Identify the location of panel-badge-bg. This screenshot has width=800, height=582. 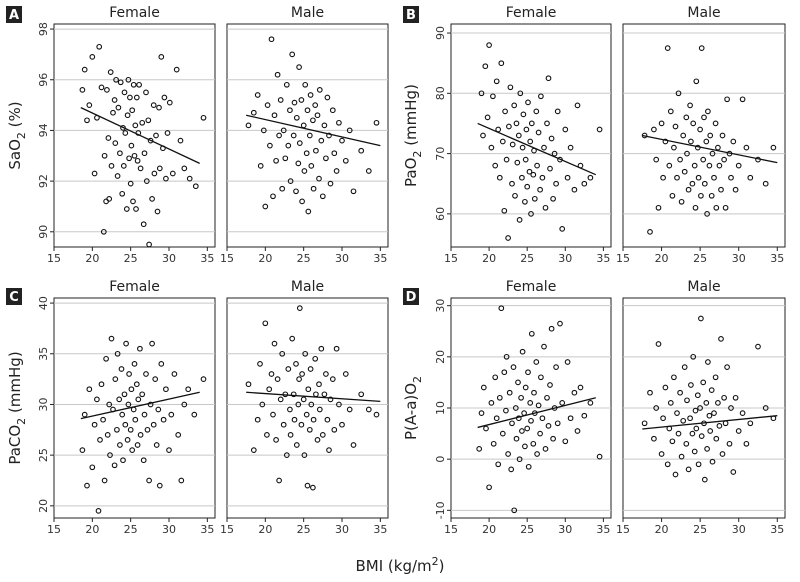
(411, 14).